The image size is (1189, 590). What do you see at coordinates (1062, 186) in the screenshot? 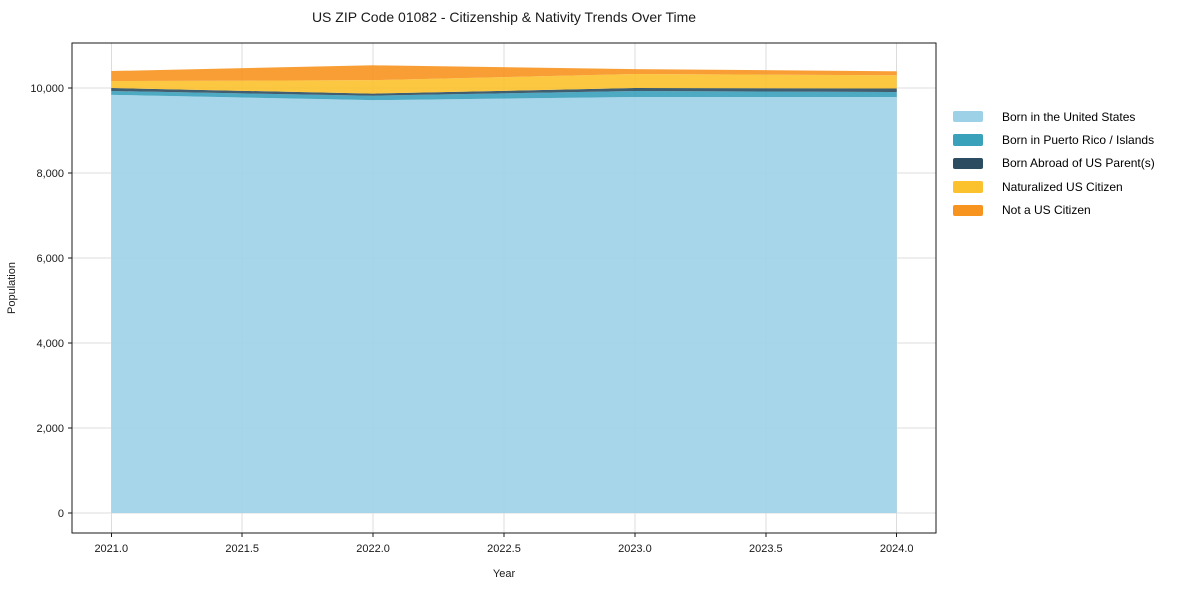
I see `legend-label: Naturalized US Citizen` at bounding box center [1062, 186].